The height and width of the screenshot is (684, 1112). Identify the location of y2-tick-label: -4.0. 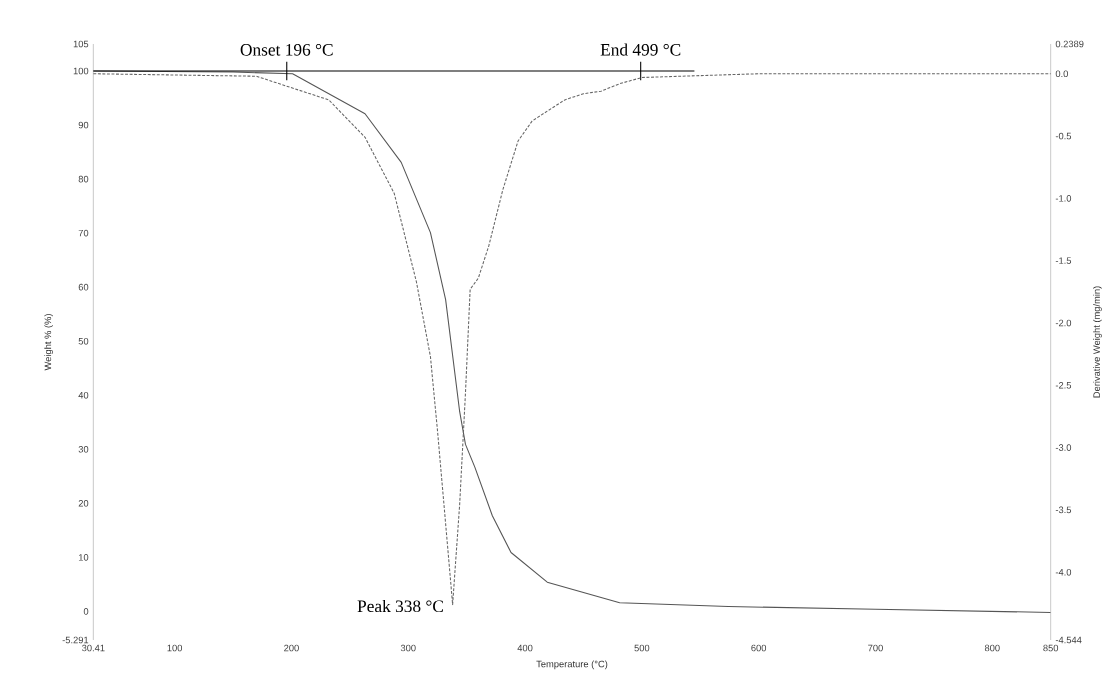
(1063, 572).